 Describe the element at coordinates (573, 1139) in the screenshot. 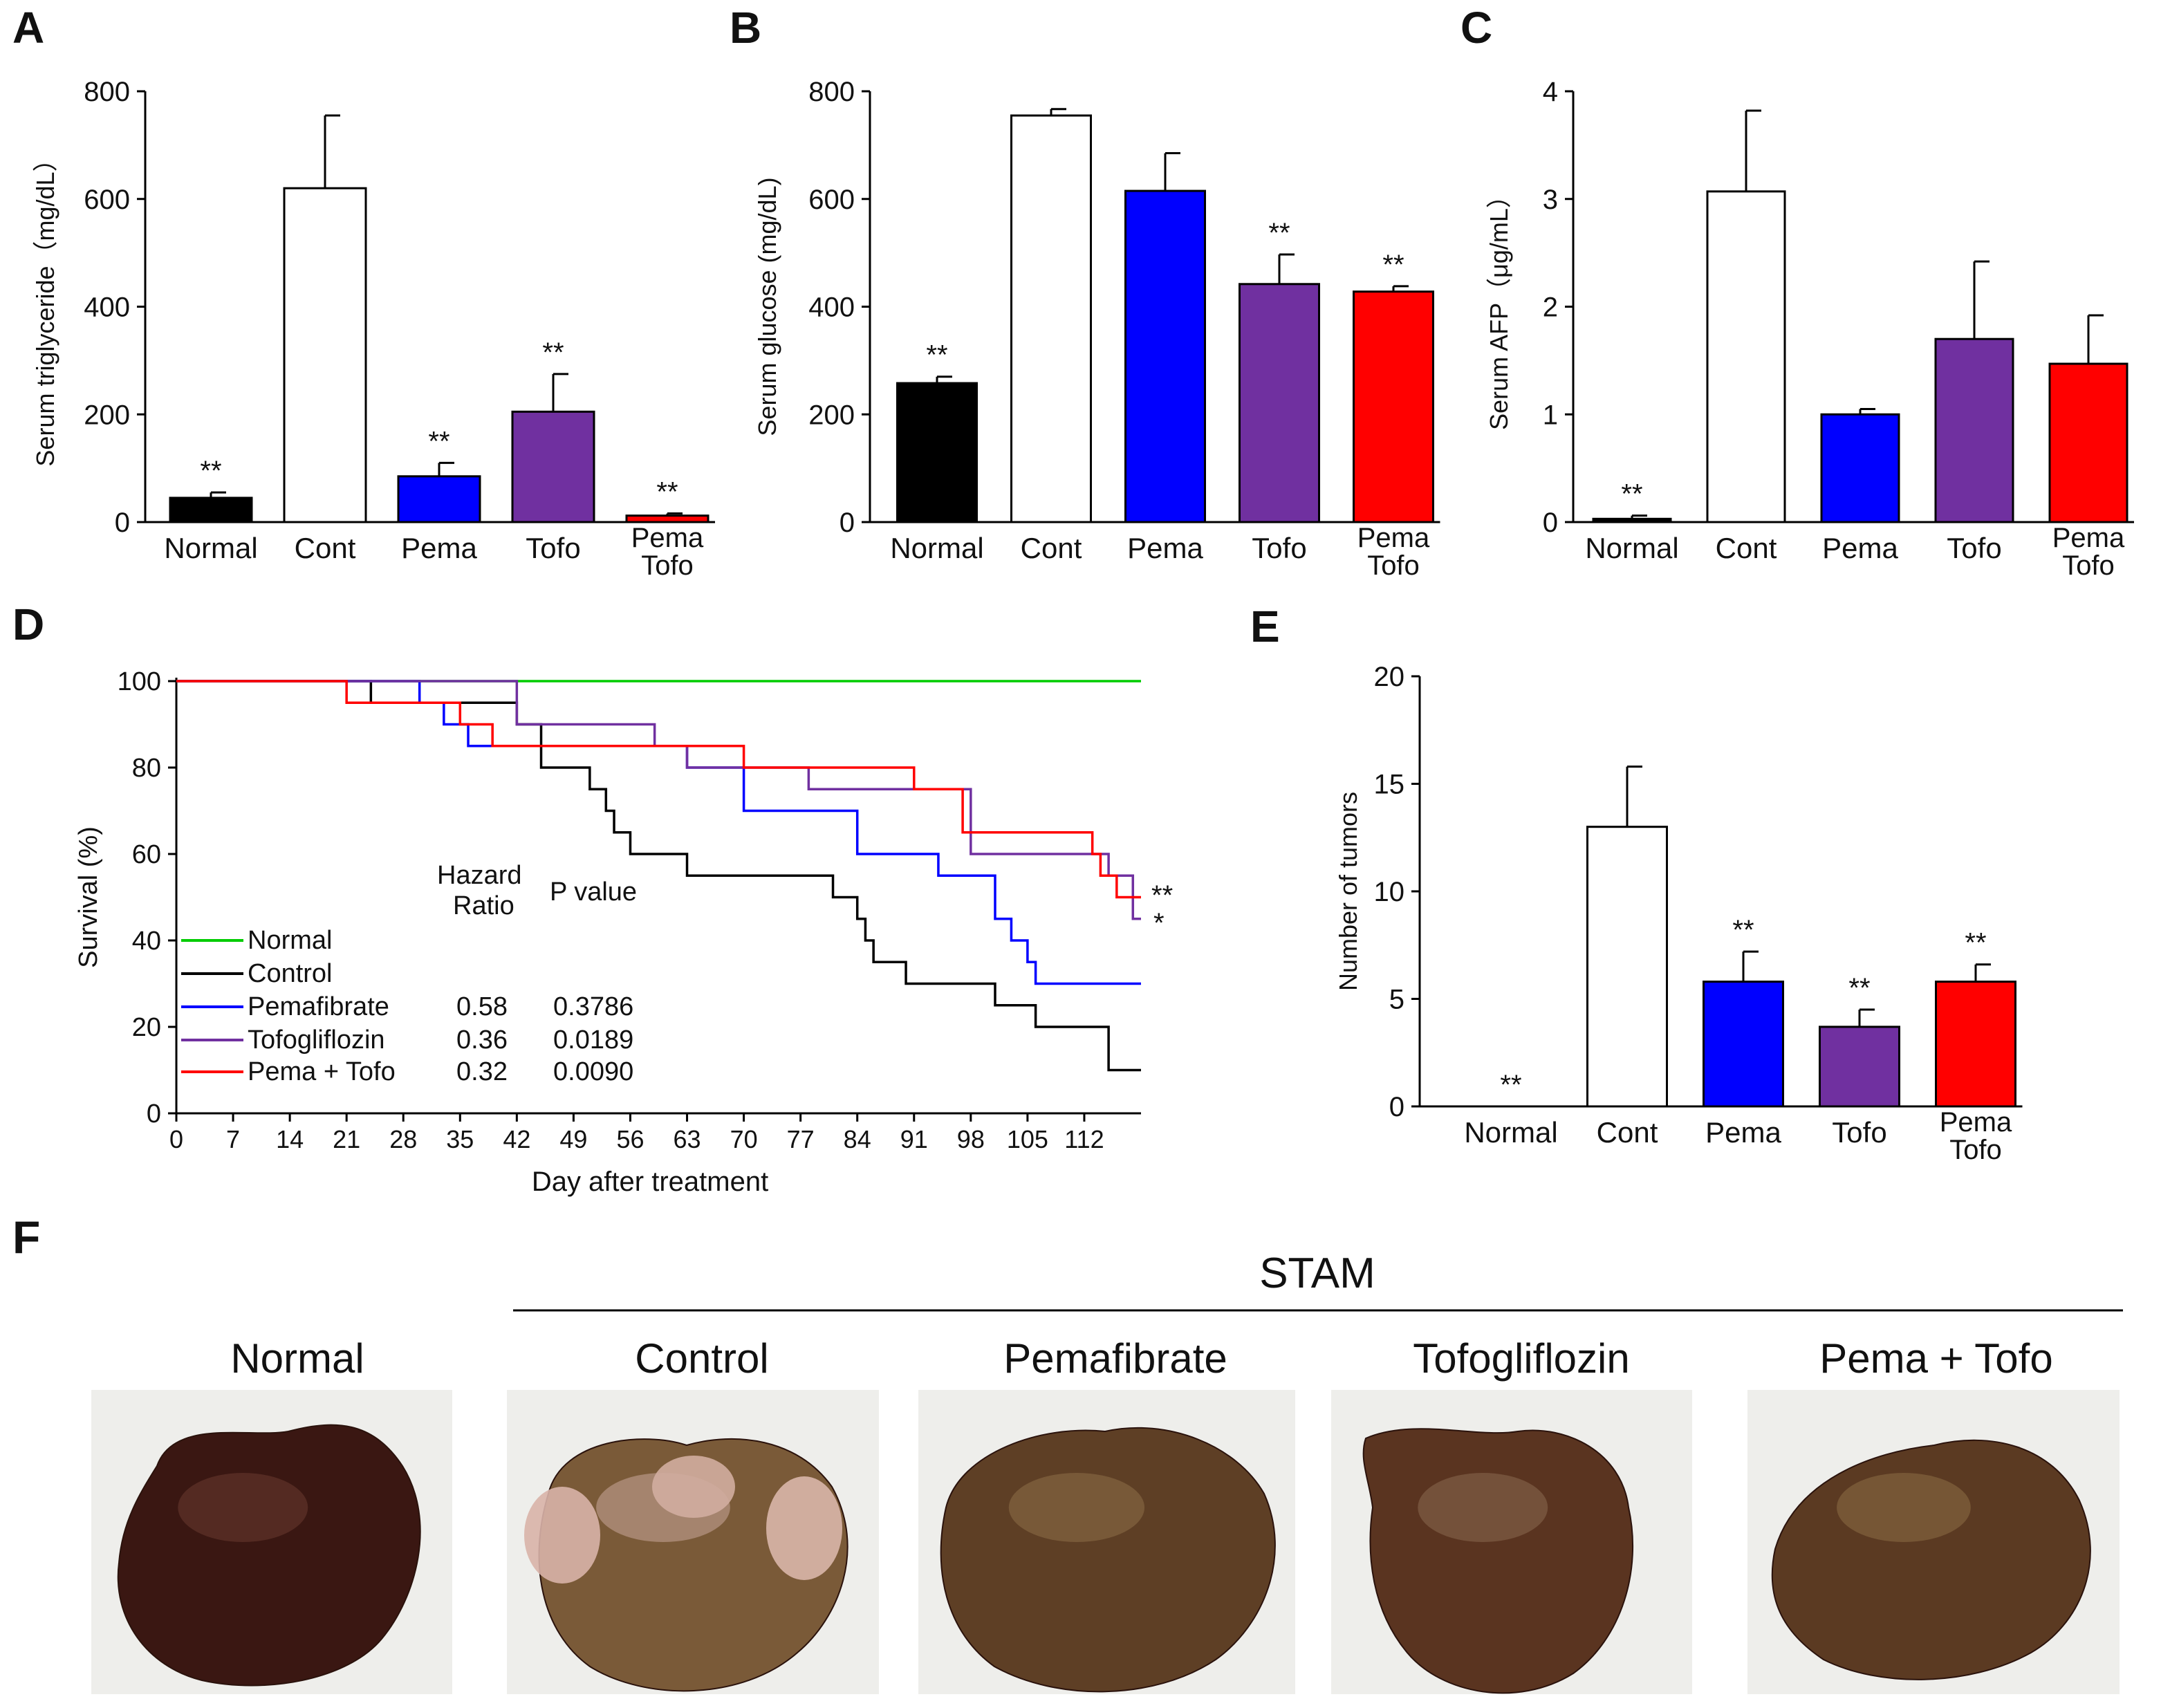

I see `x-tick-label: 49` at that location.